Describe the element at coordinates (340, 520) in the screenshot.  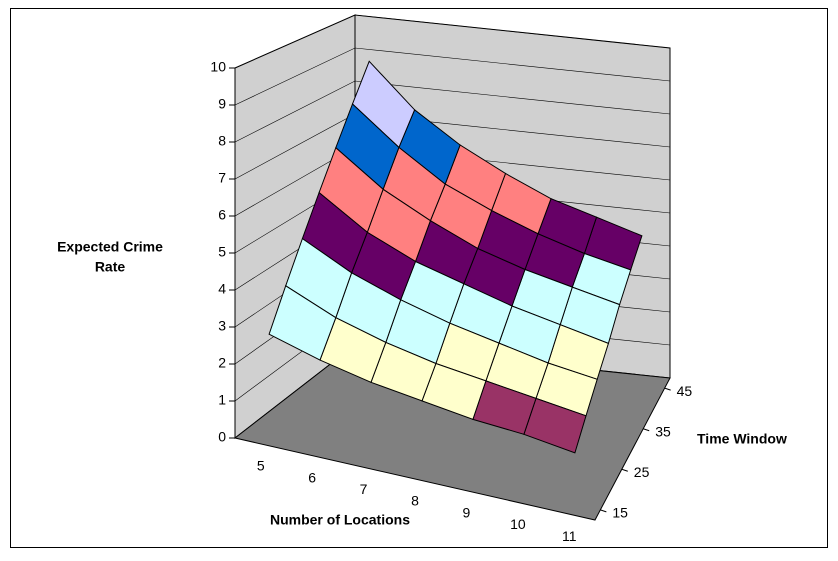
I see `x-axis-title: Number of Locations` at that location.